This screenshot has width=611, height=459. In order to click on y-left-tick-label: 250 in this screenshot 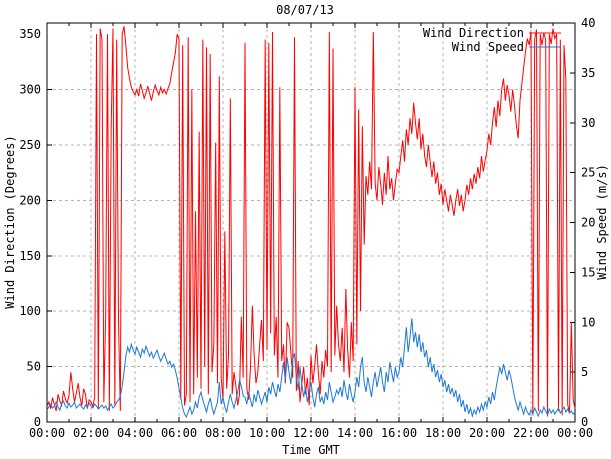, I will do `click(30, 145)`.